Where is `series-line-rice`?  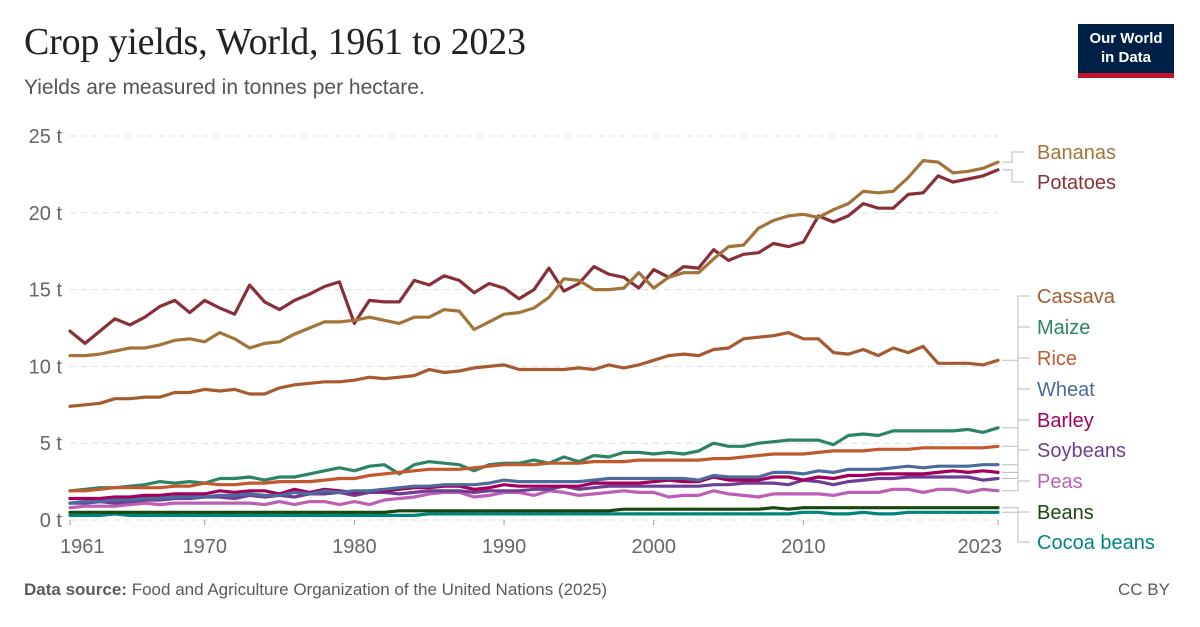
series-line-rice is located at coordinates (534, 468).